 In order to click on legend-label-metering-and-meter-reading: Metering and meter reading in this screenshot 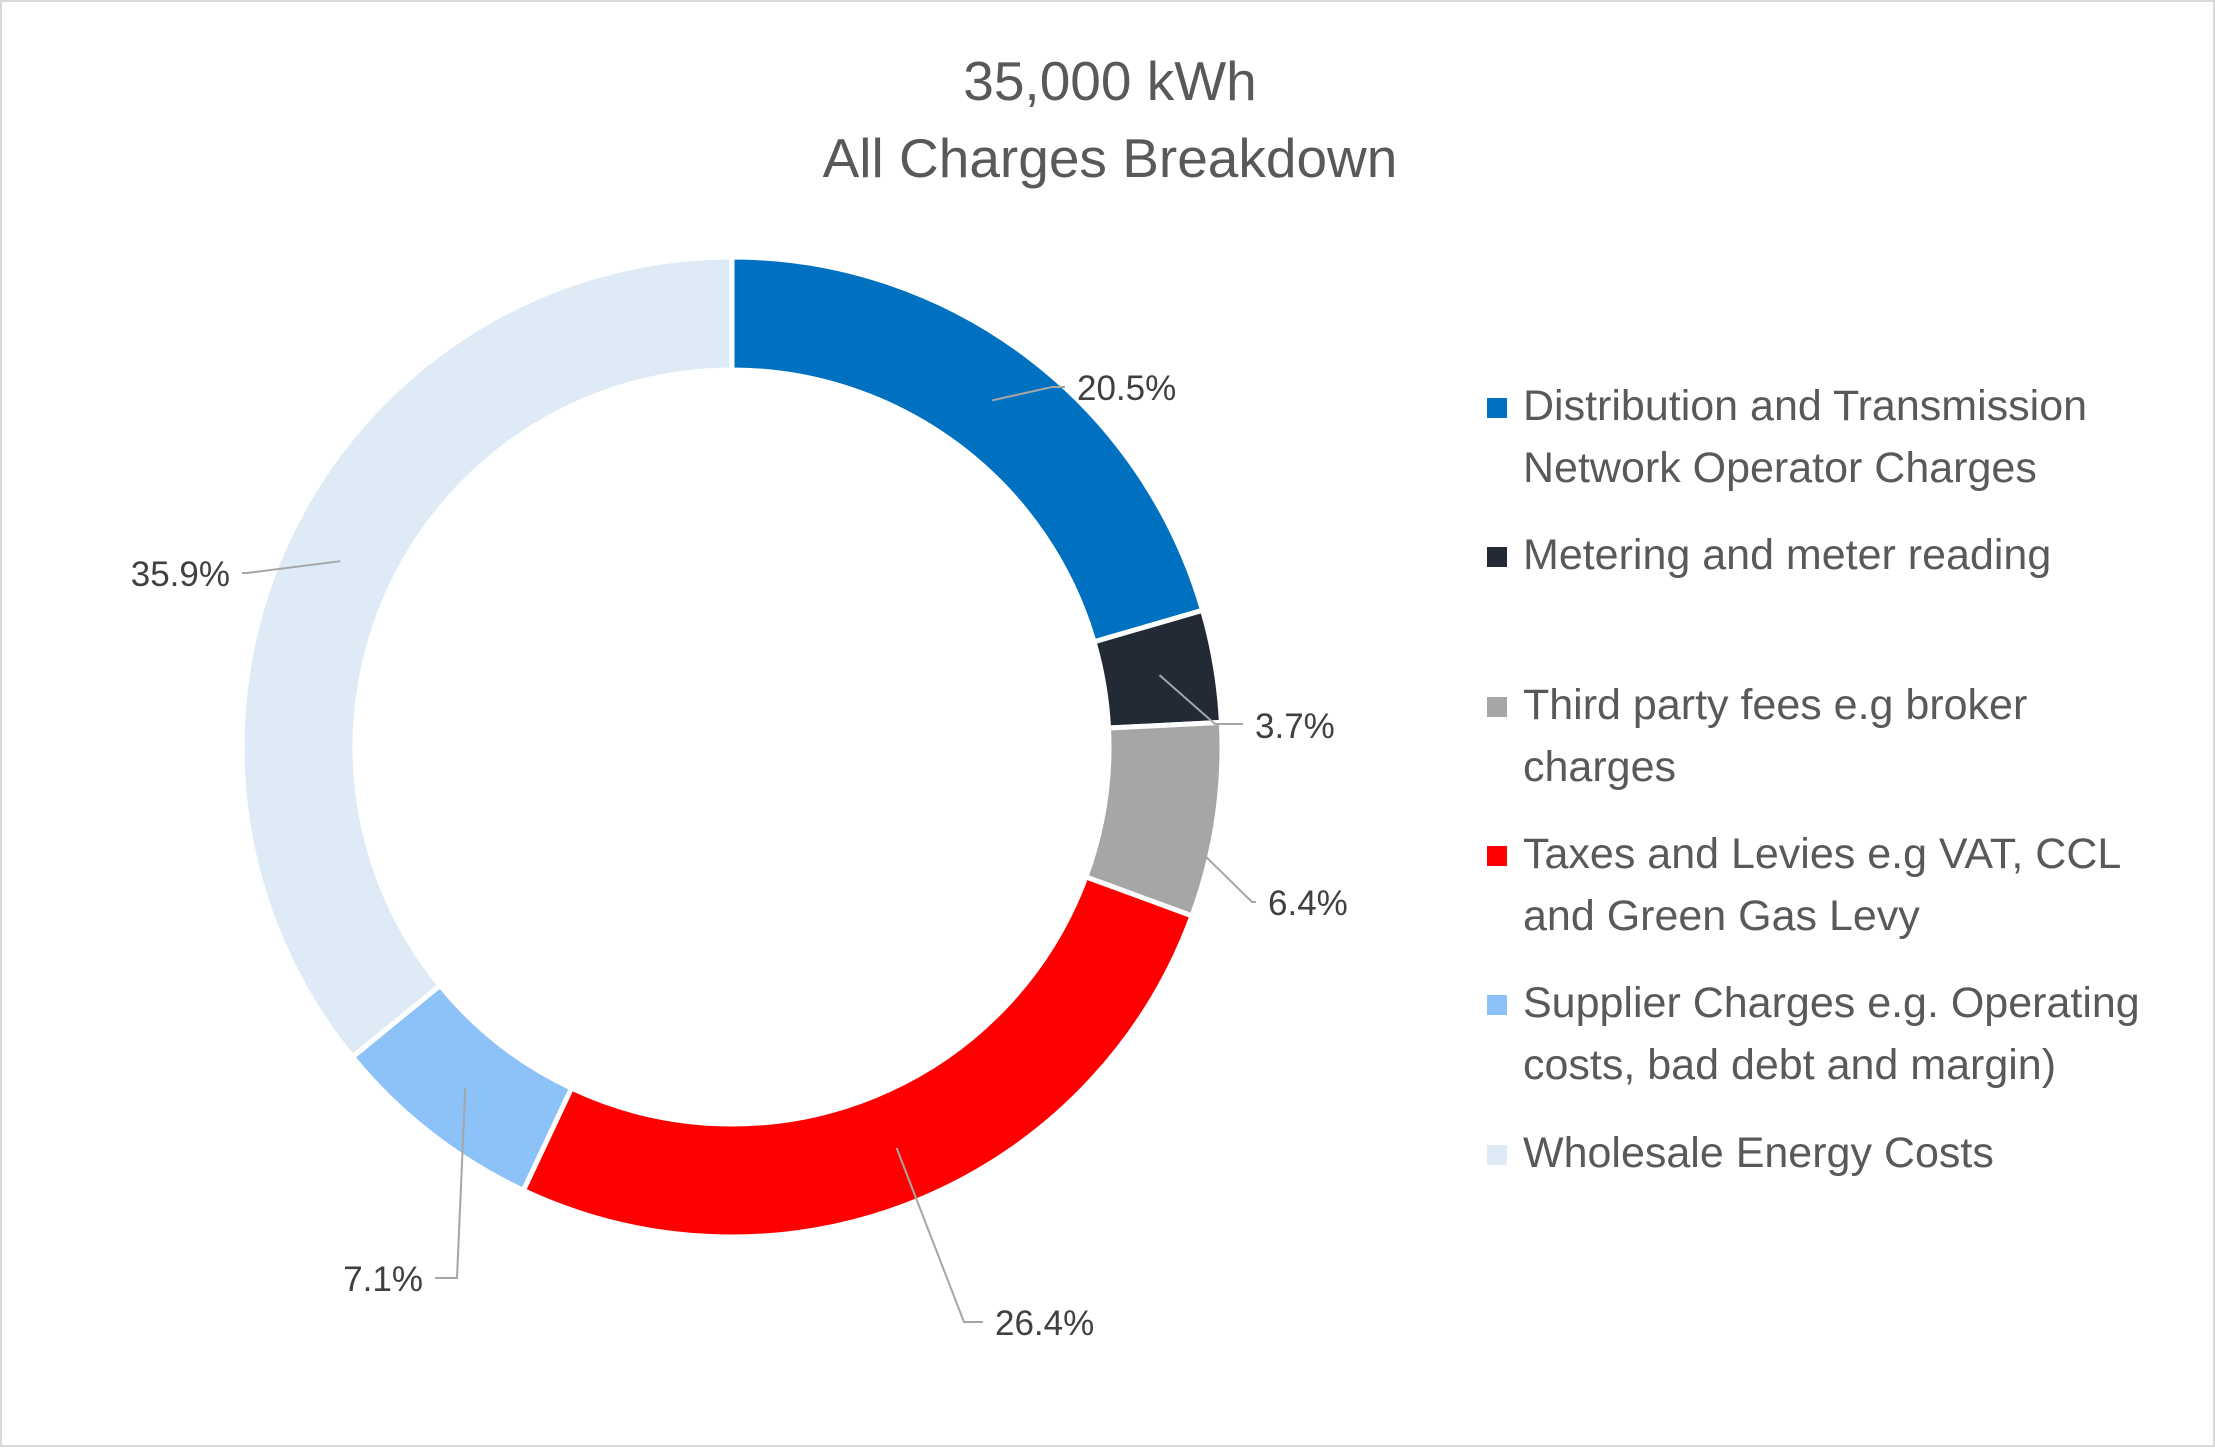, I will do `click(1787, 555)`.